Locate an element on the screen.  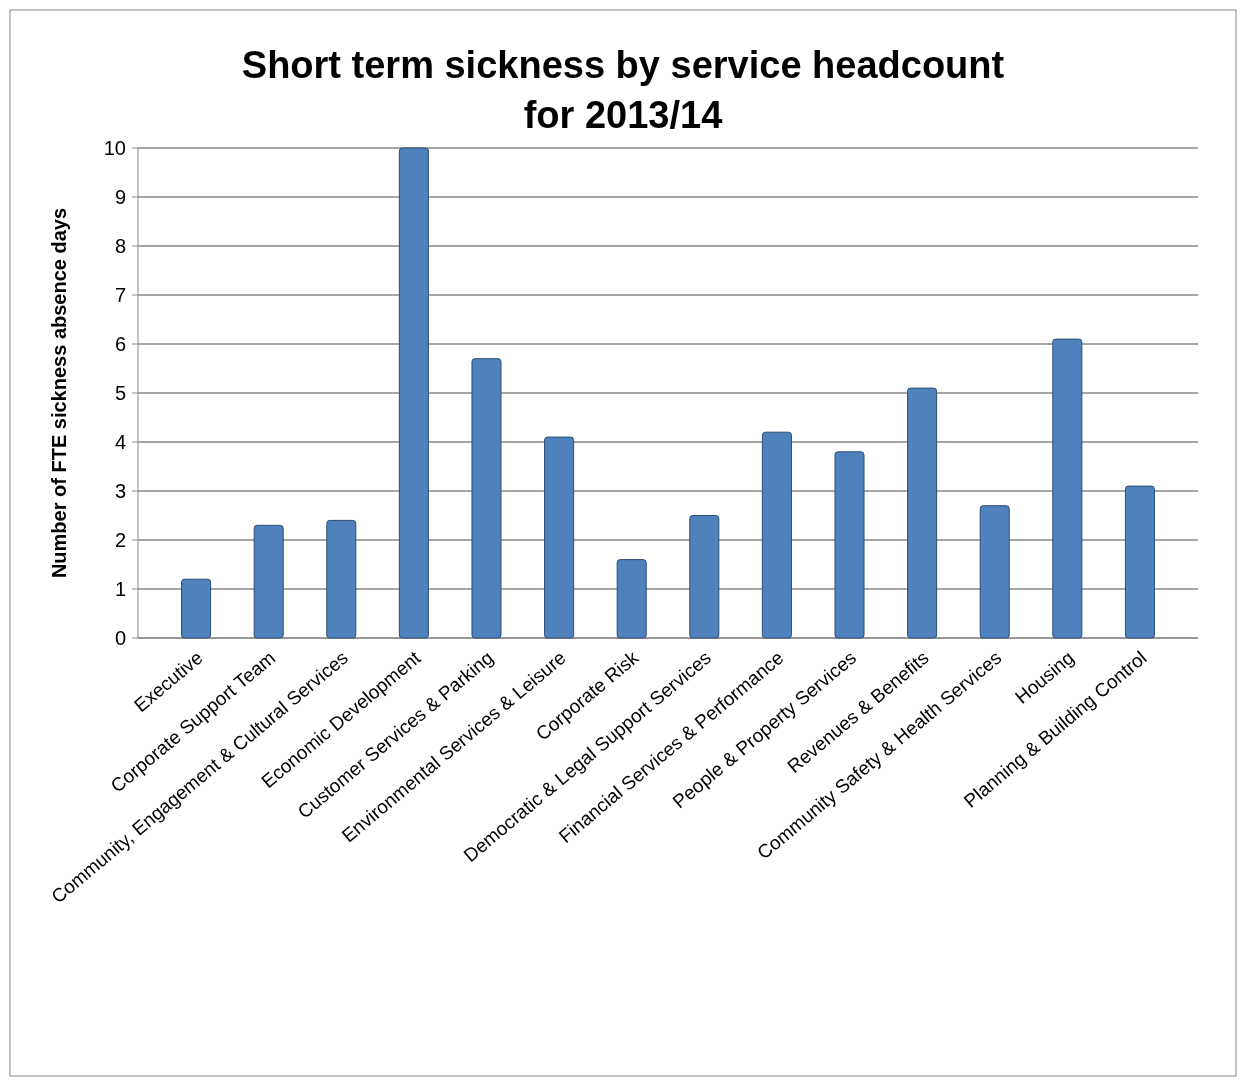
y-tick-label: 3 is located at coordinates (120, 491).